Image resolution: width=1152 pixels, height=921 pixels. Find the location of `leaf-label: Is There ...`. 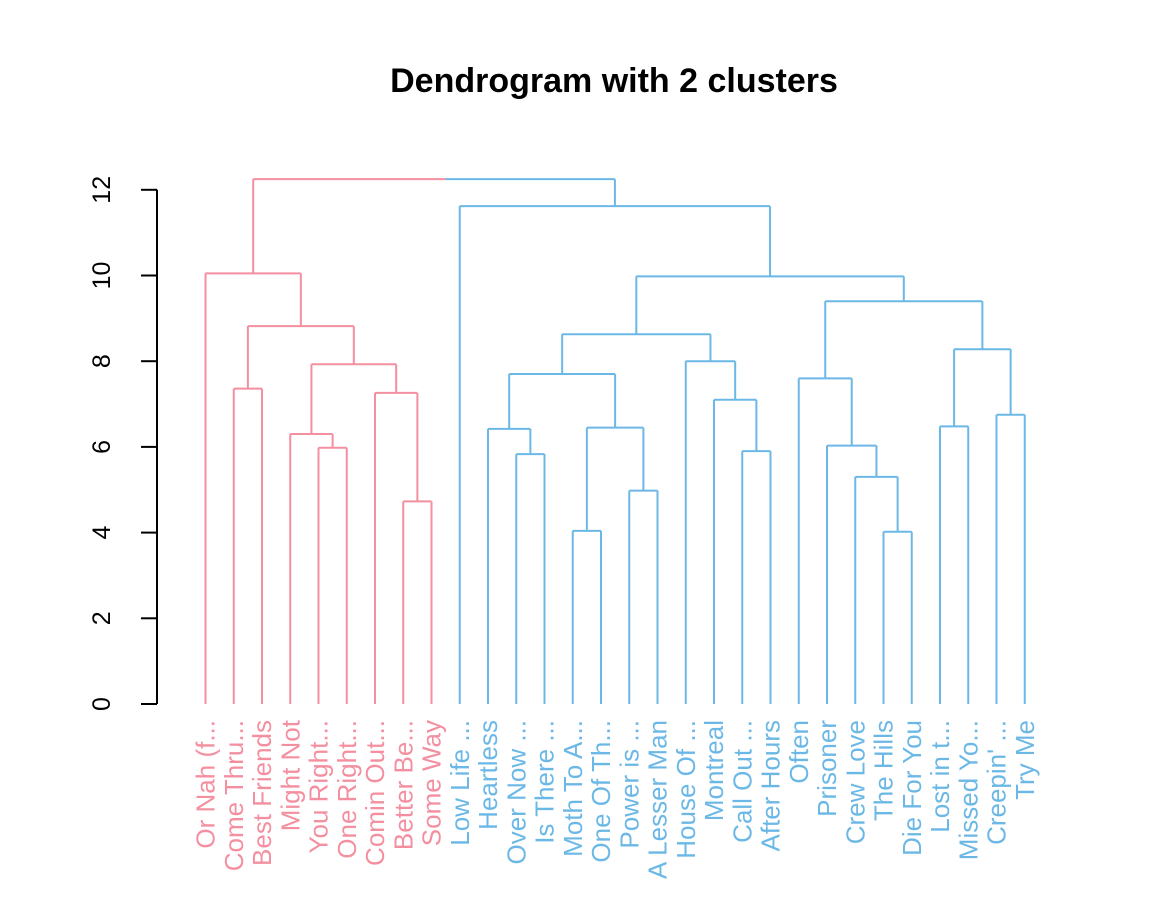

leaf-label: Is There ... is located at coordinates (545, 782).